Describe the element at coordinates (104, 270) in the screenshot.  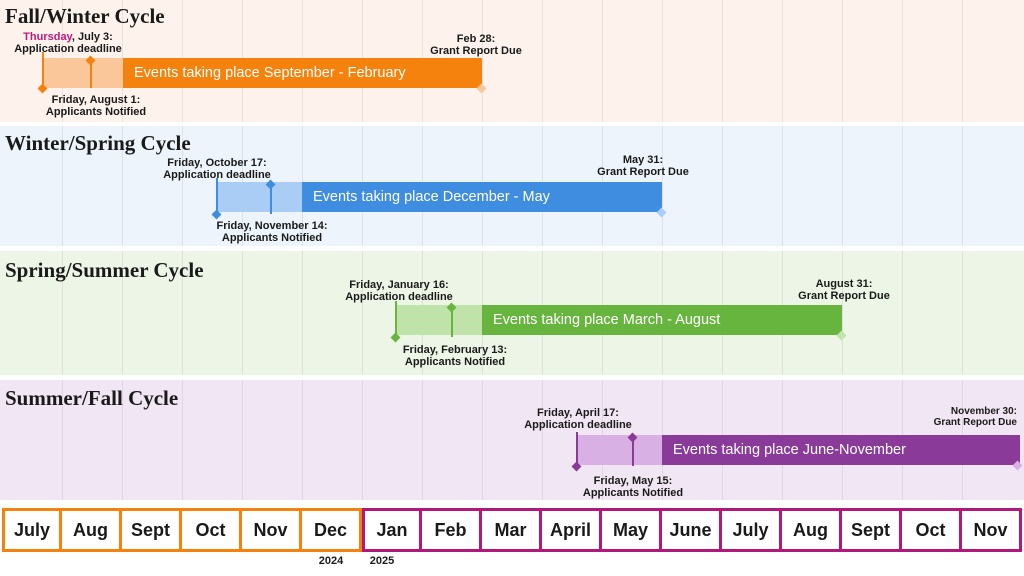
I see `cycle-title-spring-summer: Spring/Summer Cycle` at that location.